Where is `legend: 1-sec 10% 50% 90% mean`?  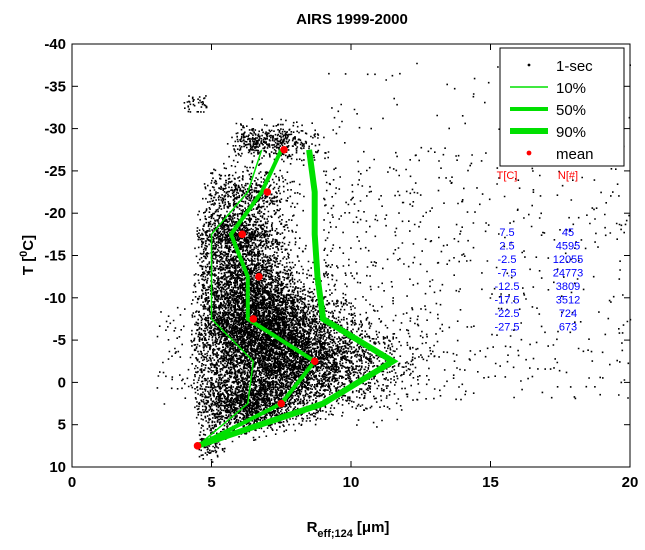 legend: 1-sec 10% 50% 90% mean is located at coordinates (562, 107).